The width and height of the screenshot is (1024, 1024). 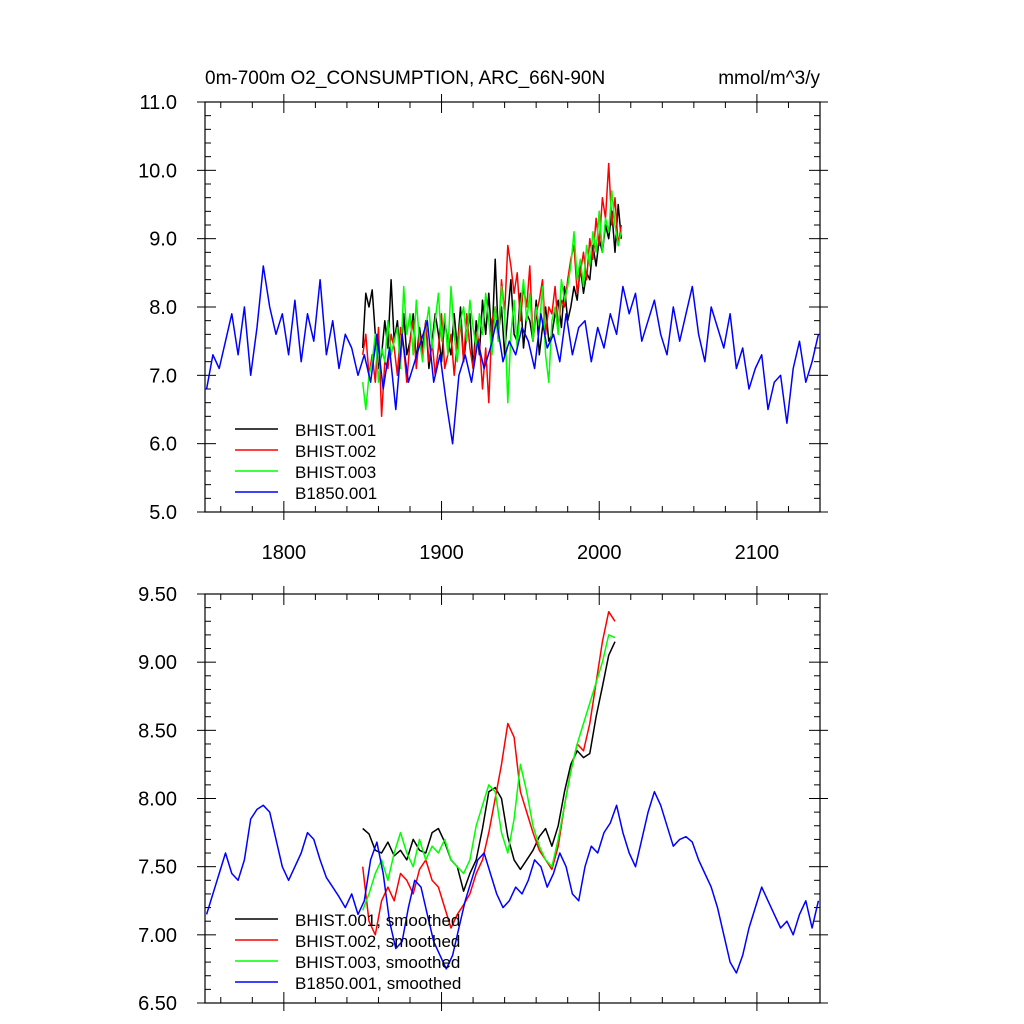 I want to click on top-legend-label-3: BHIST.003, so click(x=335, y=472).